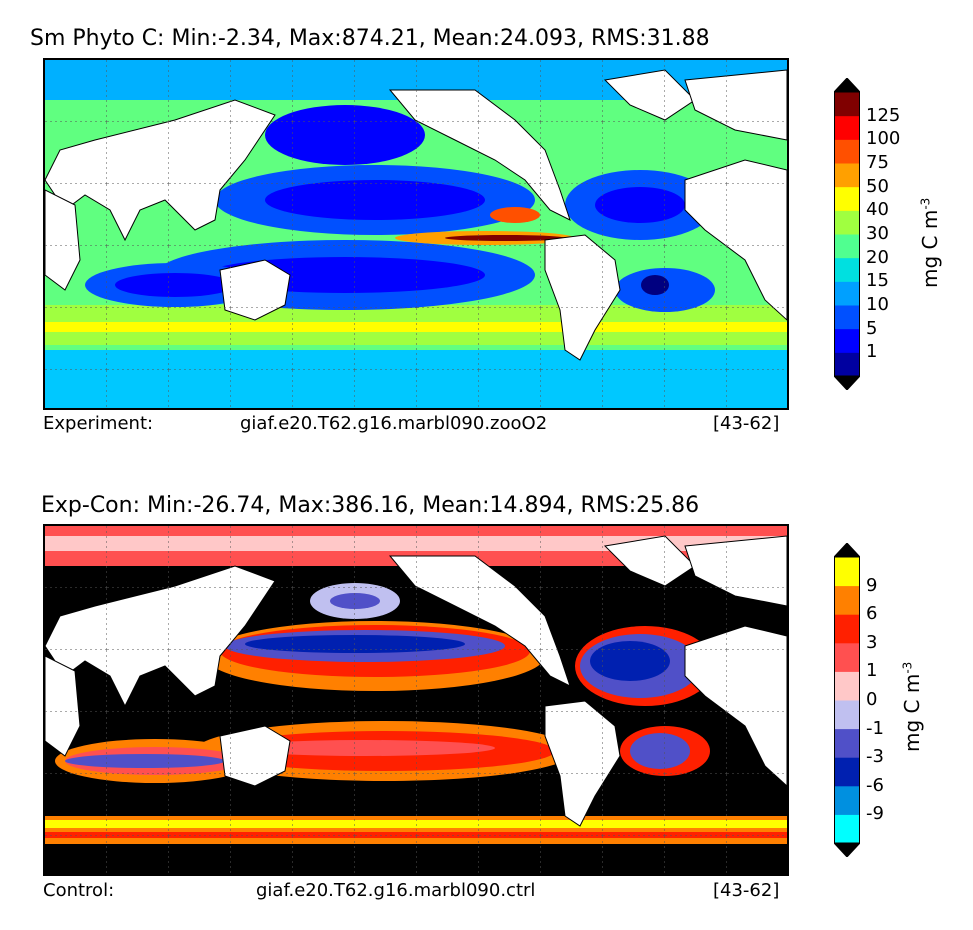 This screenshot has width=973, height=930. Describe the element at coordinates (912, 712) in the screenshot. I see `bottom-unit-text: mg C m` at that location.